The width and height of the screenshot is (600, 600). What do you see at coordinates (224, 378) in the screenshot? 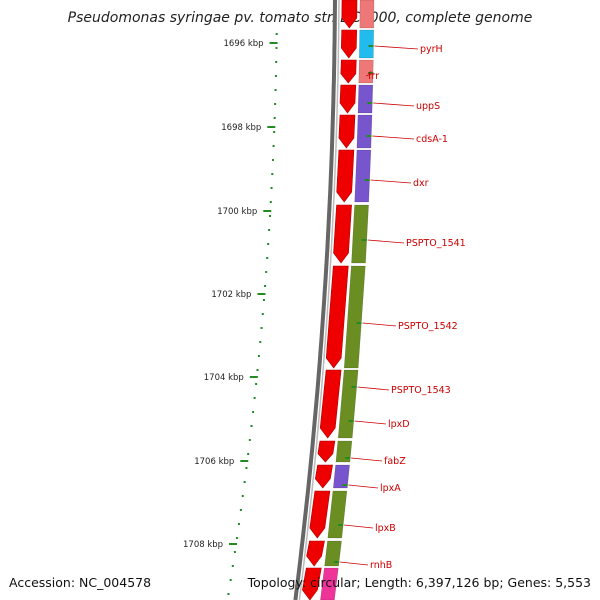
I see `scale-label: 1704 kbp` at bounding box center [224, 378].